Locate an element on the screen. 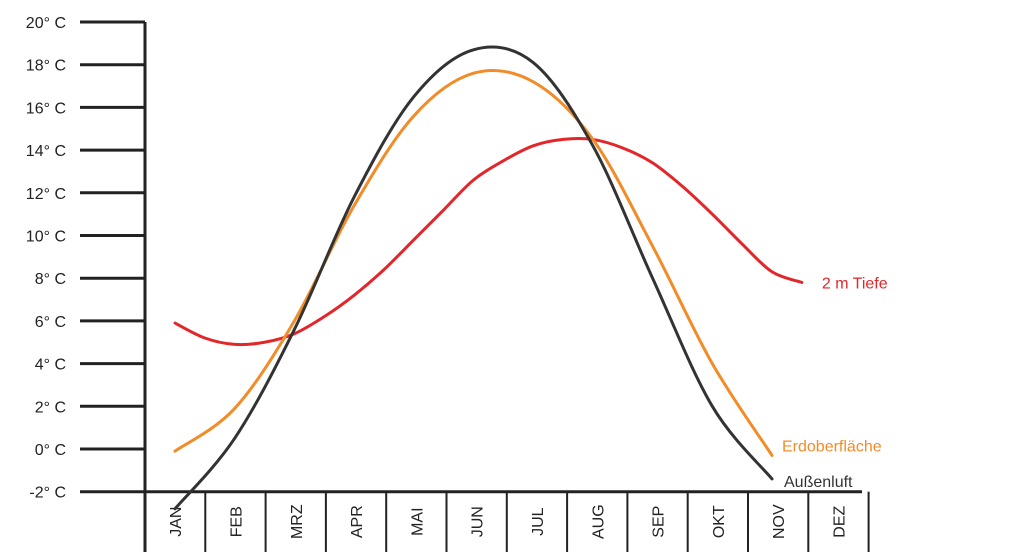  x-tick-label: MRZ is located at coordinates (297, 521).